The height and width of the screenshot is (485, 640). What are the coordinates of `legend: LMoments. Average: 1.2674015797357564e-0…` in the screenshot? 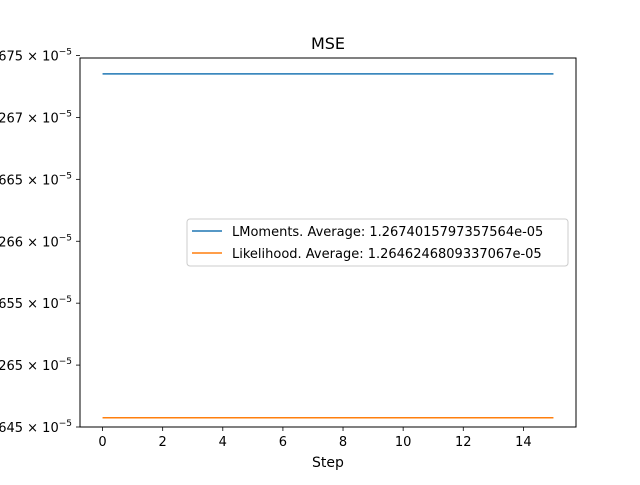 It's located at (377, 242).